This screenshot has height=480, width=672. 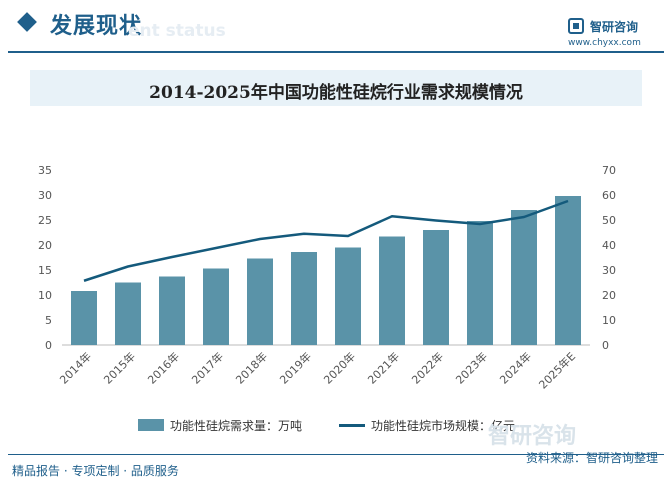 What do you see at coordinates (236, 426) in the screenshot?
I see `legend-bar-label: 功能性硅烷需求量：万吨` at bounding box center [236, 426].